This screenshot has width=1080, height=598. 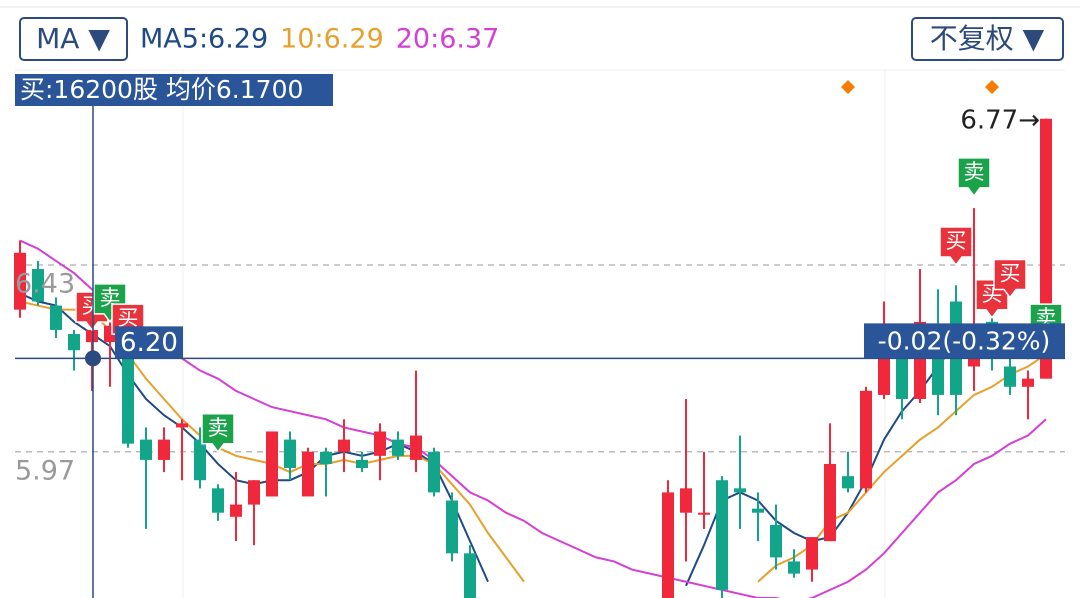 I want to click on indicator-menu, so click(x=73, y=39).